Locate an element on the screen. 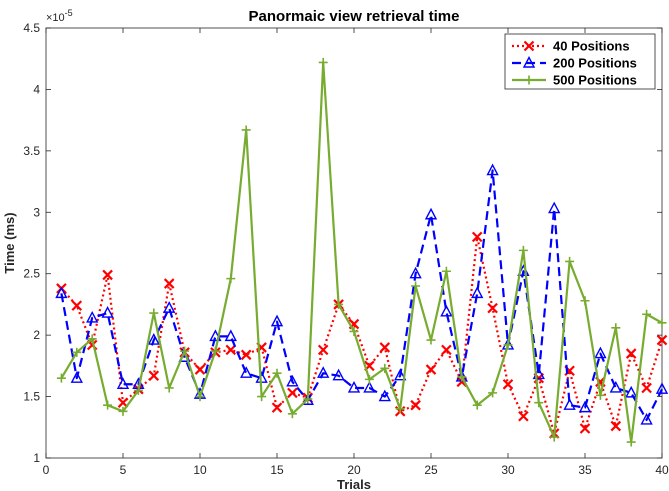 This screenshot has width=669, height=491. x-tick-label: 15 is located at coordinates (277, 470).